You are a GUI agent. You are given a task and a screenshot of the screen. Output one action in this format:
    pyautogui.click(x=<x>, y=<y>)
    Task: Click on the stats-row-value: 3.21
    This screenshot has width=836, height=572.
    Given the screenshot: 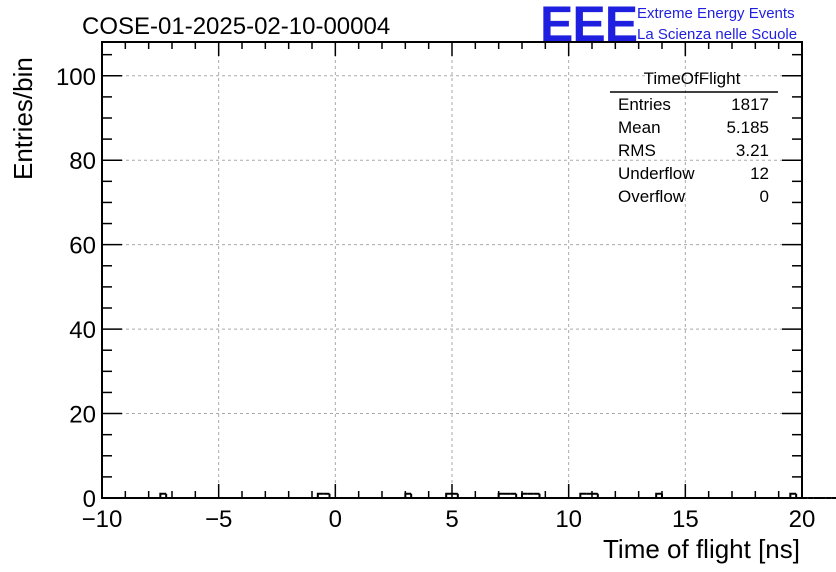 What is the action you would take?
    pyautogui.click(x=752, y=150)
    